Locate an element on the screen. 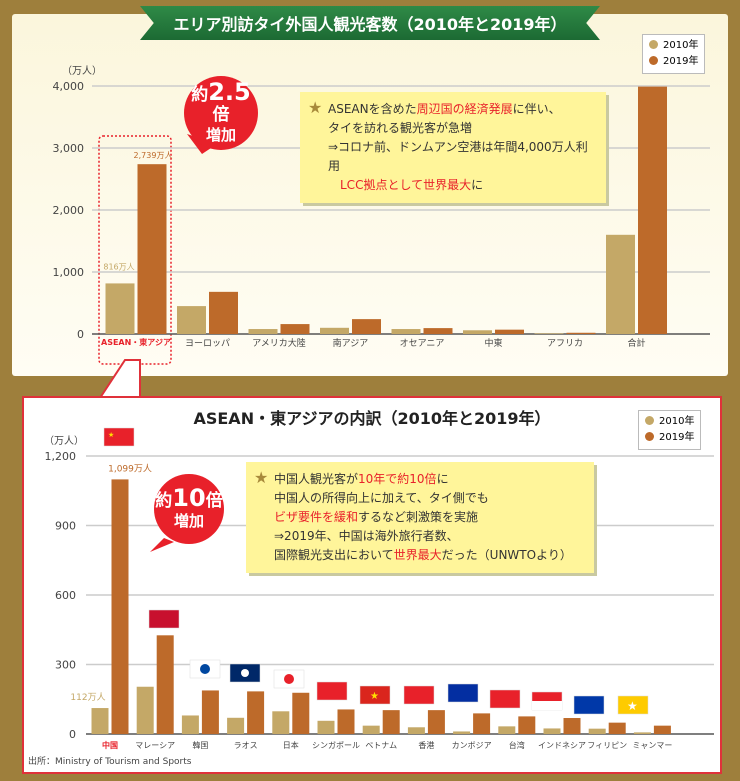 The width and height of the screenshot is (740, 781). x-tick-label: 中東 is located at coordinates (493, 343).